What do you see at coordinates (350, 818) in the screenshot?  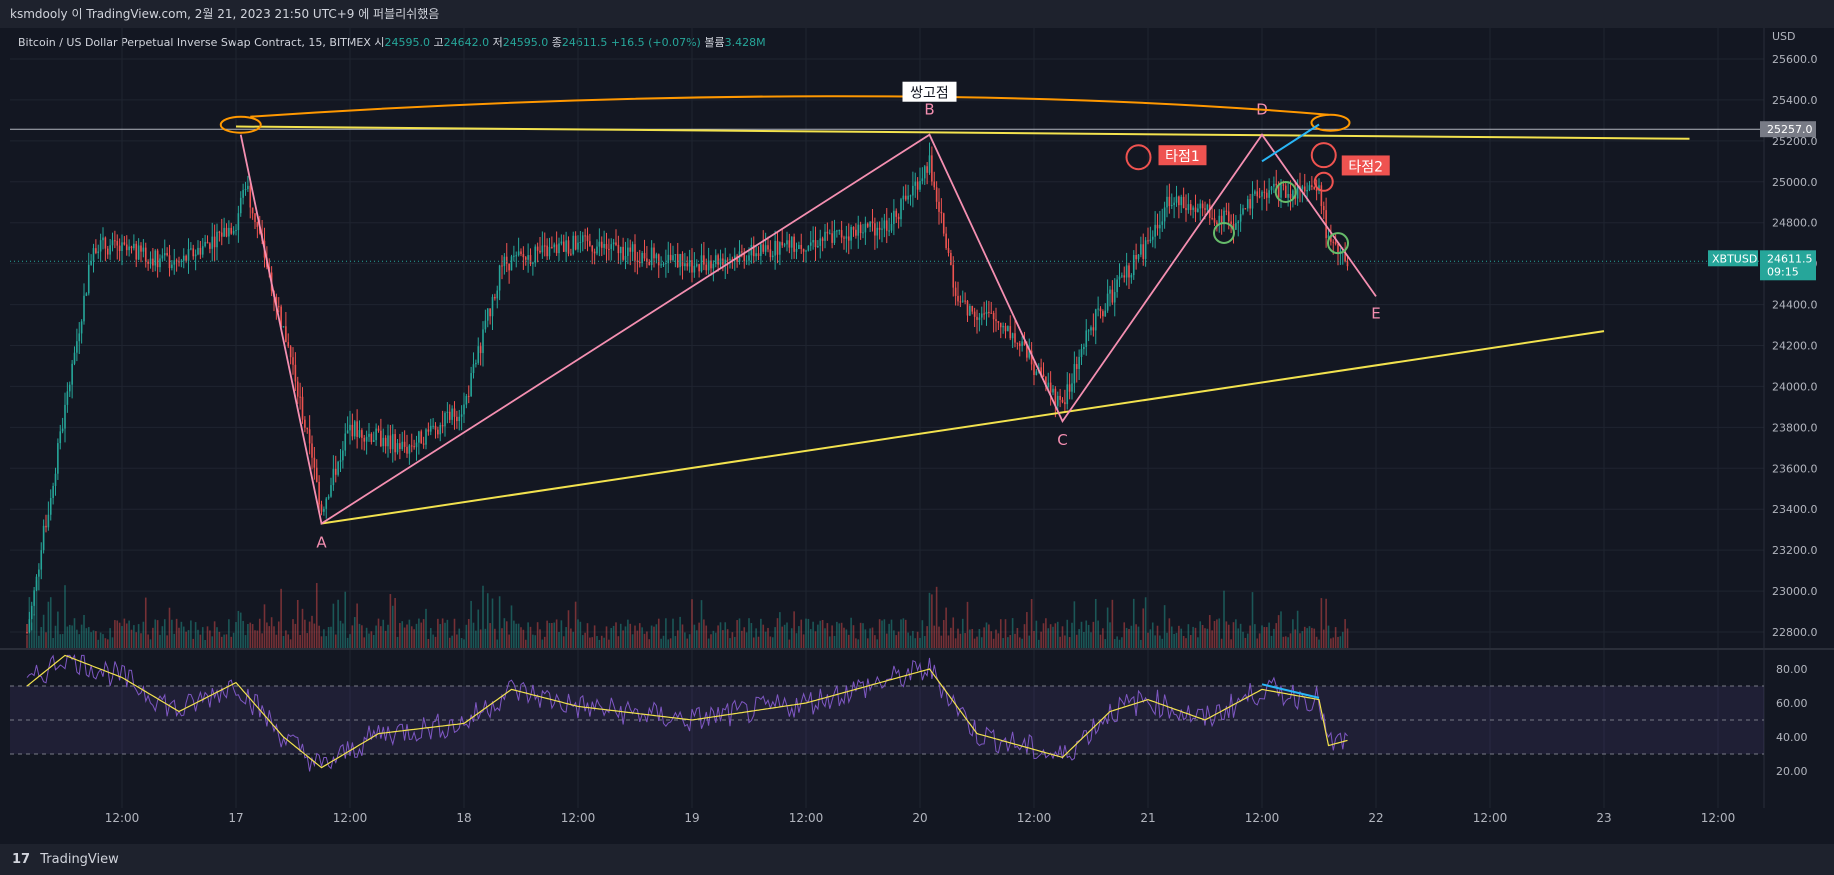 I see `time-tick-label: 12:00` at bounding box center [350, 818].